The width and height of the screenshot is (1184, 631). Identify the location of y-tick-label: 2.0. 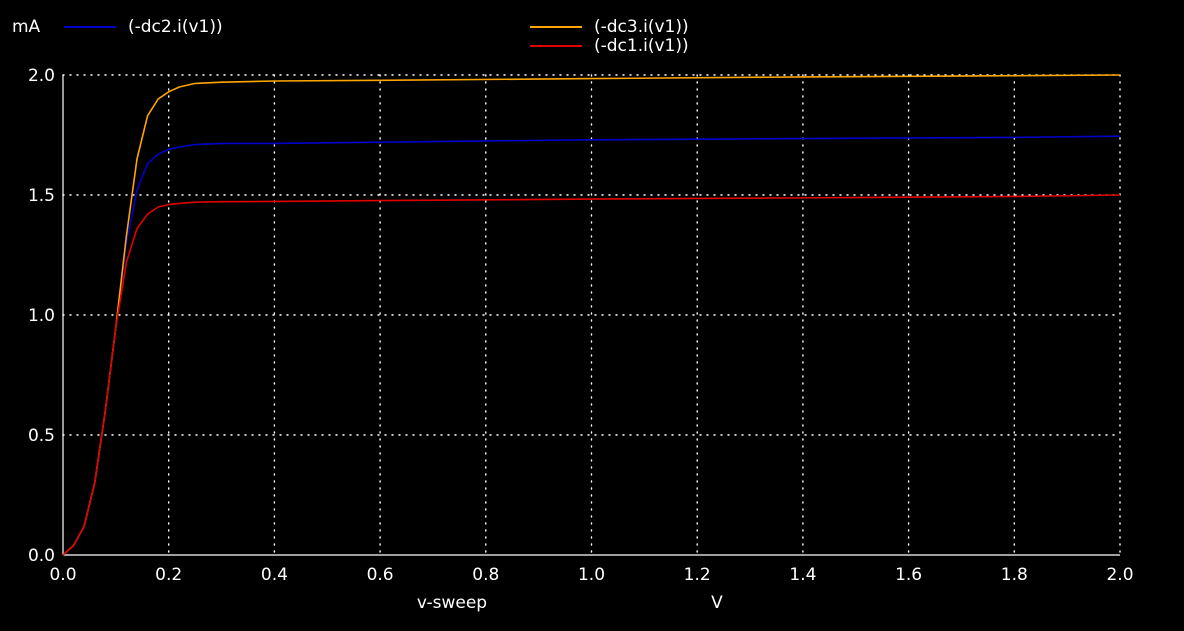
(41, 76).